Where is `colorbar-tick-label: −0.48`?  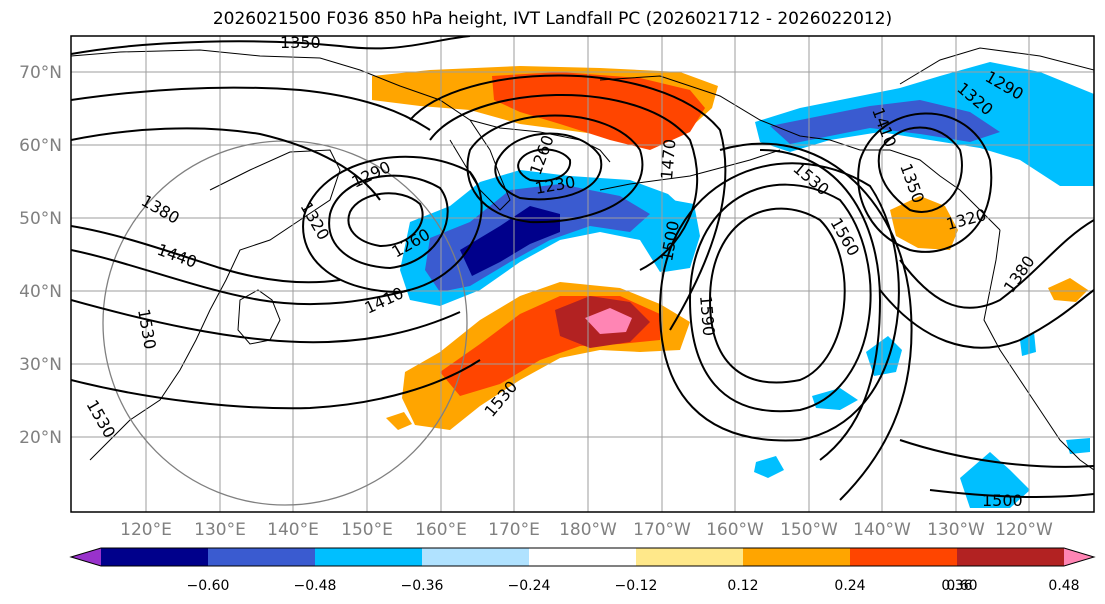 colorbar-tick-label: −0.48 is located at coordinates (315, 586).